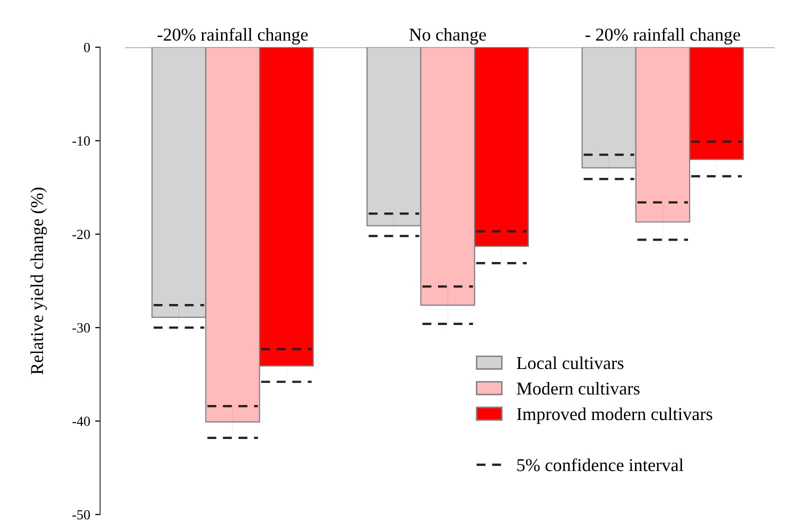  Describe the element at coordinates (614, 415) in the screenshot. I see `legend-label: Improved modern cultivars` at that location.